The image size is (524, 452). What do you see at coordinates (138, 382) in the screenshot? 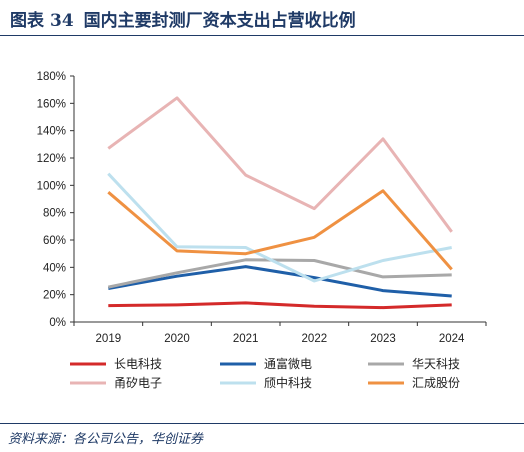
I see `legend-label: 甬矽电子` at bounding box center [138, 382].